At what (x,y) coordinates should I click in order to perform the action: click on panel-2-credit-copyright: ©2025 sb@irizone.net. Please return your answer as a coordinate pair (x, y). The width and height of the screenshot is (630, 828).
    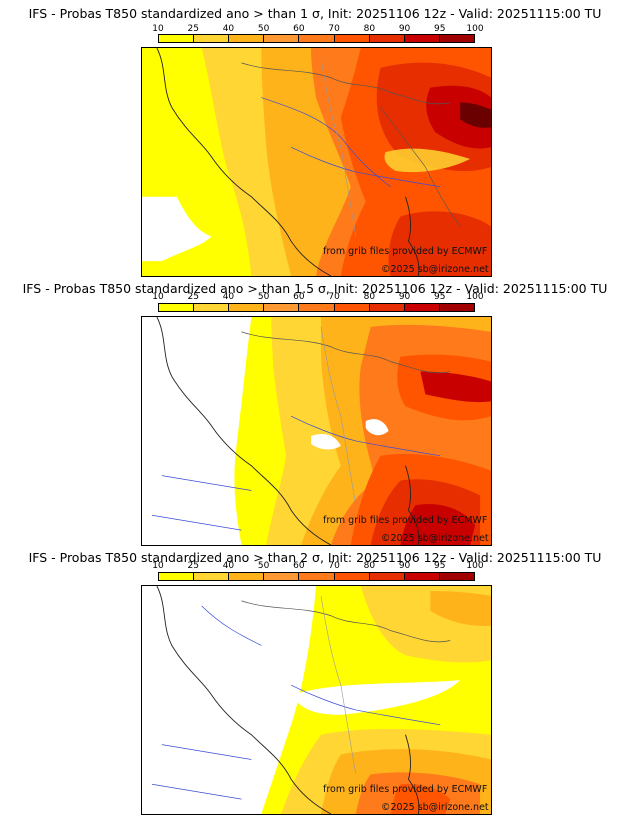
    Looking at the image, I should click on (435, 538).